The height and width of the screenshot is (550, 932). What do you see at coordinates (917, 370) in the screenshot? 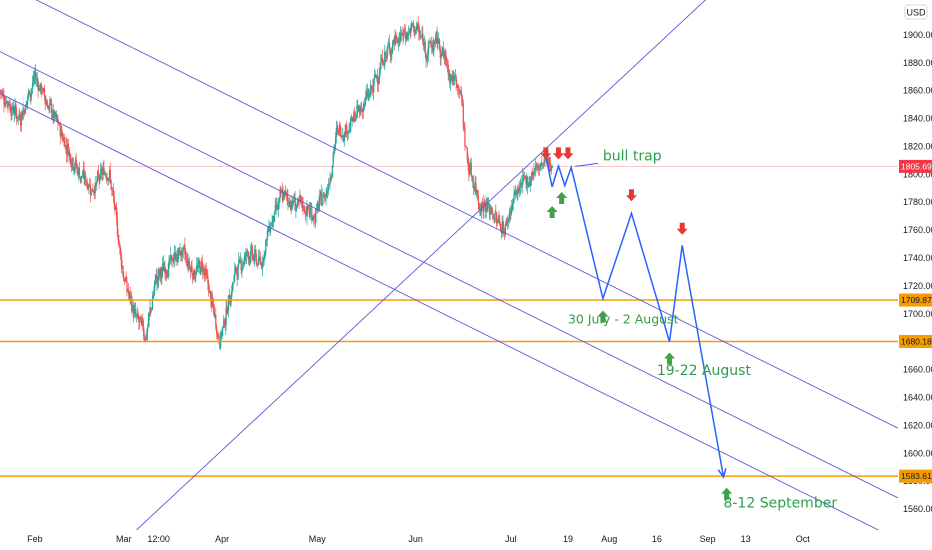
I see `y-tick-label: 1660.00` at bounding box center [917, 370].